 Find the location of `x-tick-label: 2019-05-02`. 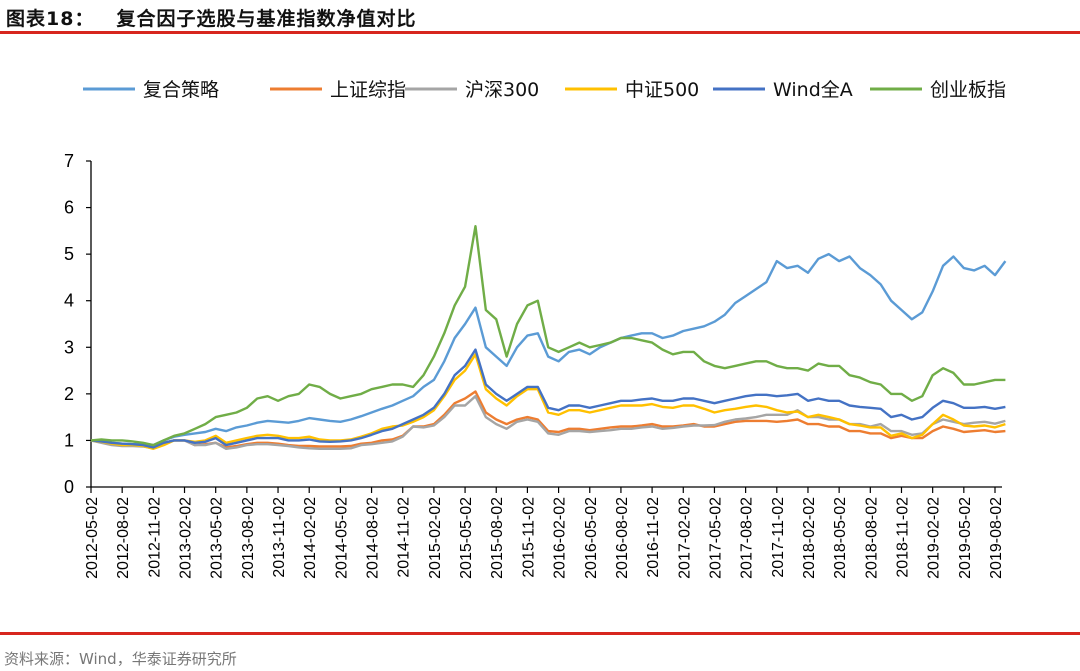

x-tick-label: 2019-05-02 is located at coordinates (965, 538).